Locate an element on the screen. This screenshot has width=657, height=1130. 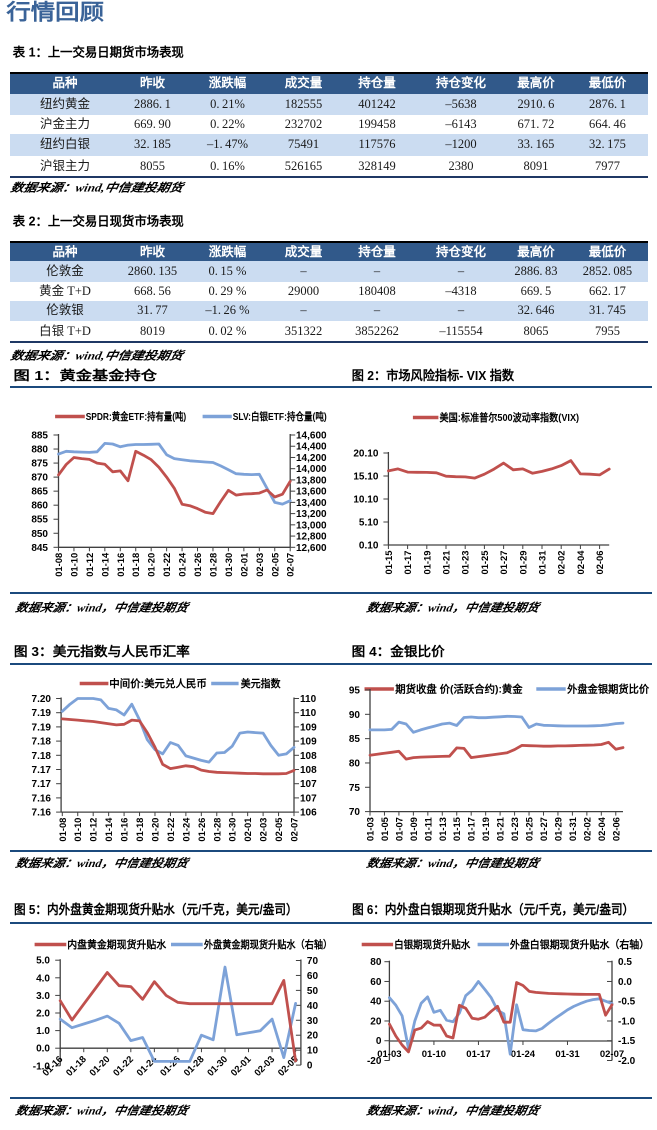
svg-text: 内盘黄金期现货升贴水 is located at coordinates (116, 944).